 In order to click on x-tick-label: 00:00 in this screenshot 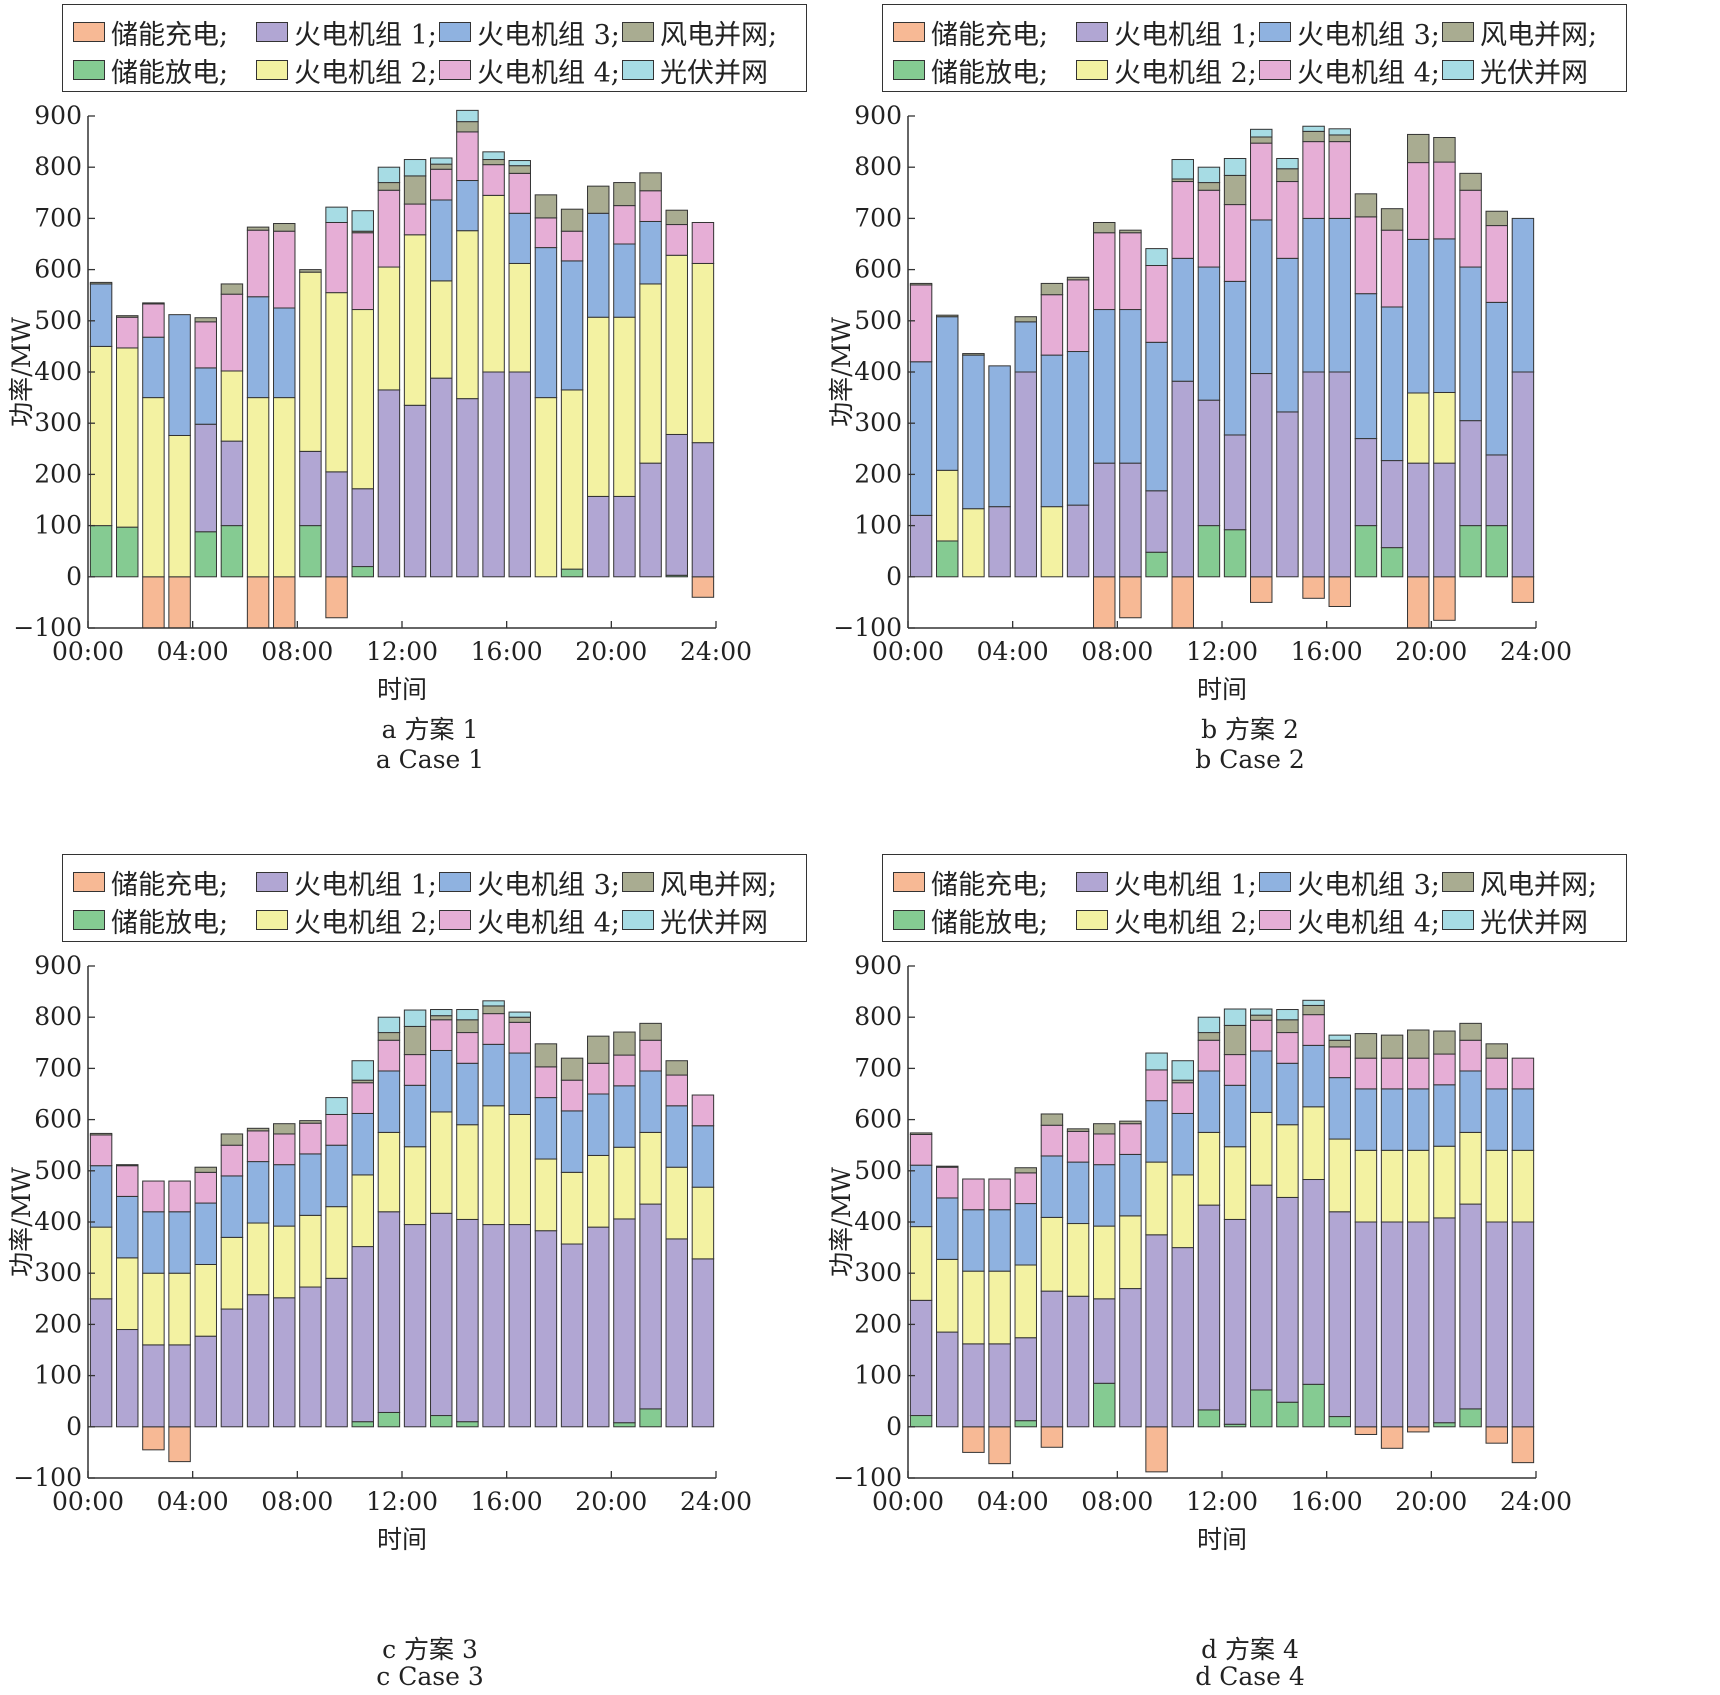, I will do `click(88, 1501)`.